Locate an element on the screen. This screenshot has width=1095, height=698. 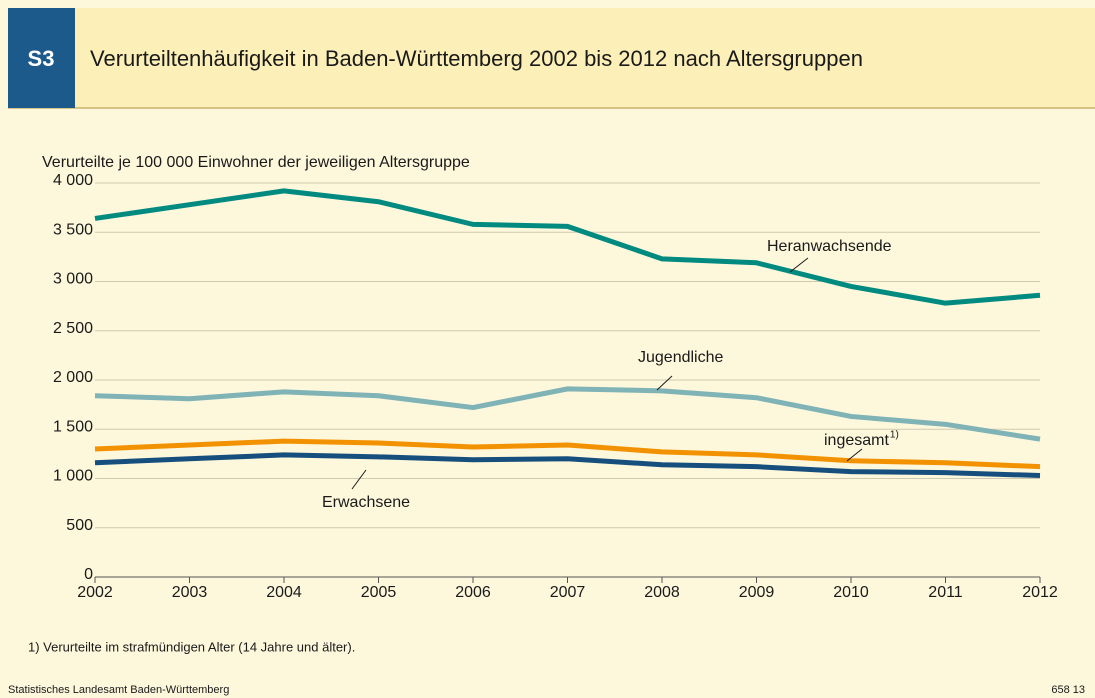
badge: S3 is located at coordinates (41, 58).